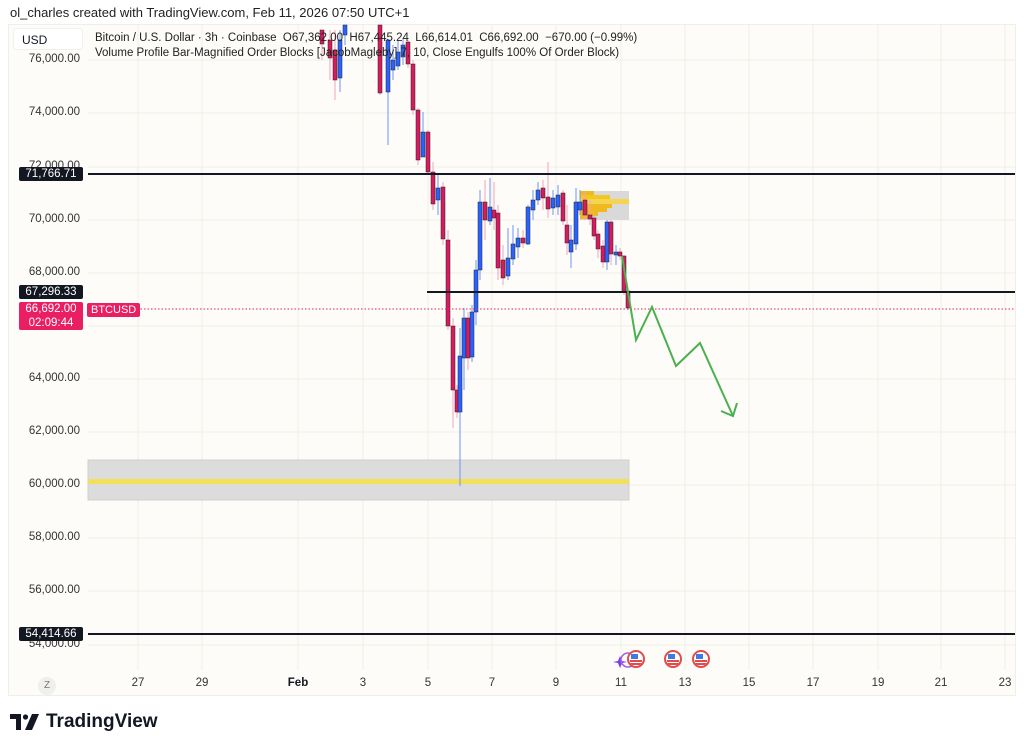 The width and height of the screenshot is (1024, 751). Describe the element at coordinates (202, 683) in the screenshot. I see `time-axis-label: 29` at that location.